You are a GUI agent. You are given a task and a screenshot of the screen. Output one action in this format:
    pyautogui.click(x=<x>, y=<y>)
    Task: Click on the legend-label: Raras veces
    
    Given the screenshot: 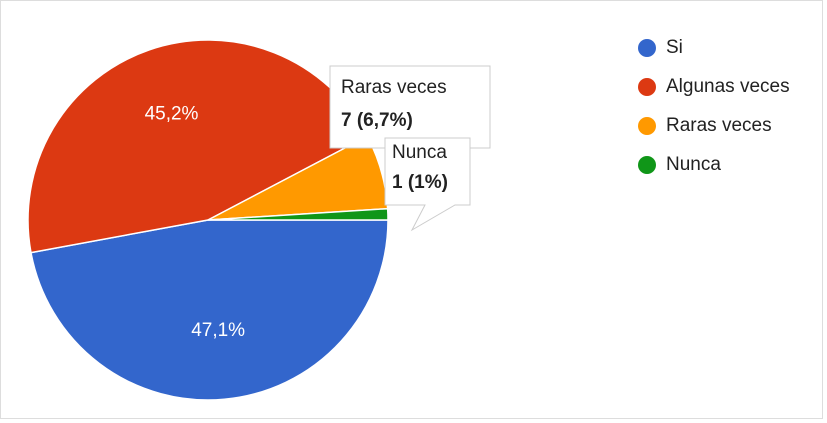 What is the action you would take?
    pyautogui.click(x=719, y=125)
    